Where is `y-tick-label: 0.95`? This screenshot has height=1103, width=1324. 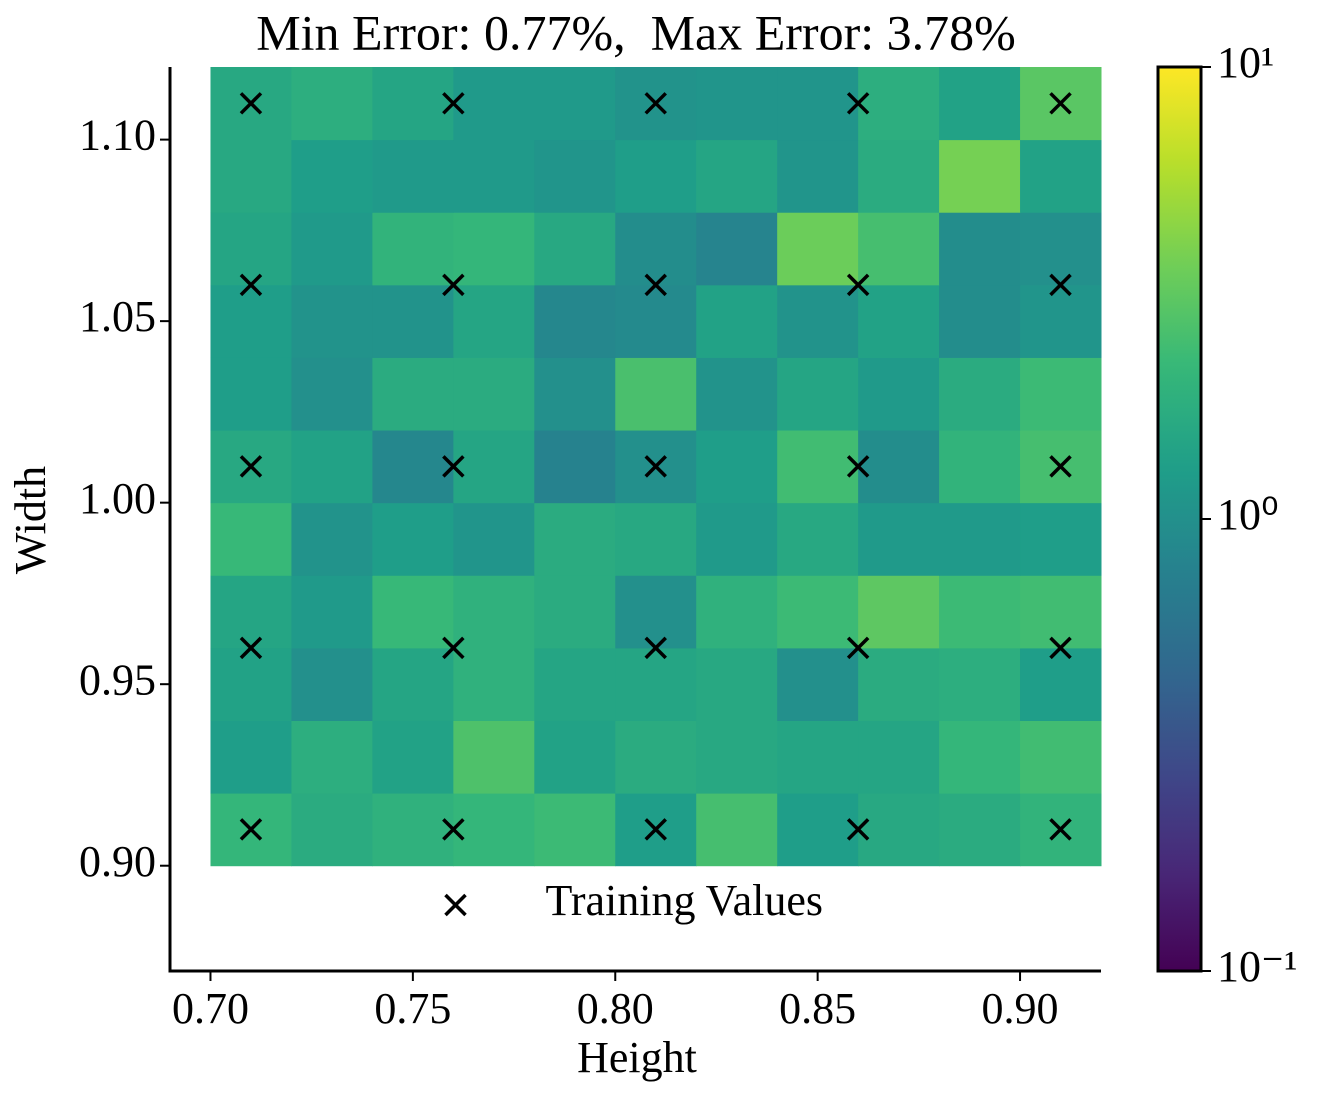 y-tick-label: 0.95 is located at coordinates (117, 679).